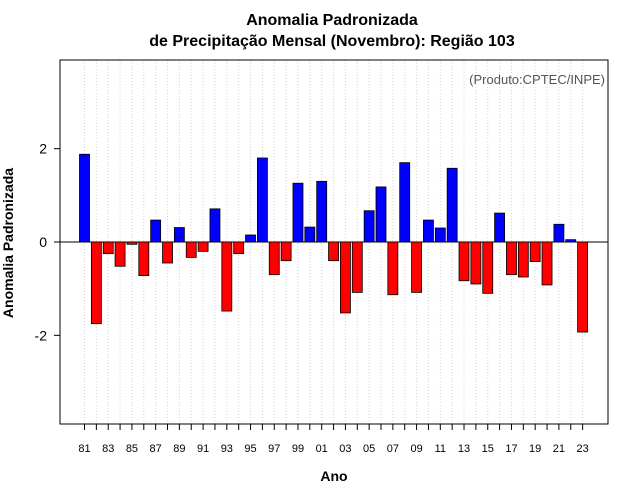  What do you see at coordinates (537, 79) in the screenshot?
I see `credit-text: (Produto:CPTEC/INPE)` at bounding box center [537, 79].